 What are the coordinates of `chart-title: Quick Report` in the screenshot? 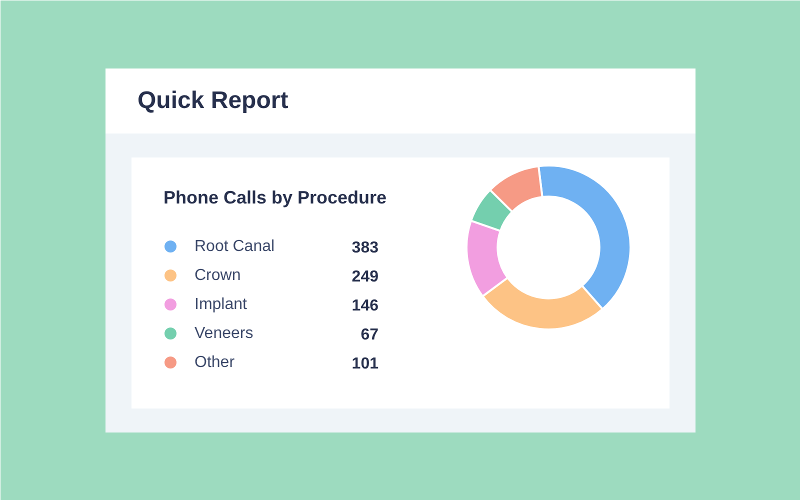 It's located at (213, 100).